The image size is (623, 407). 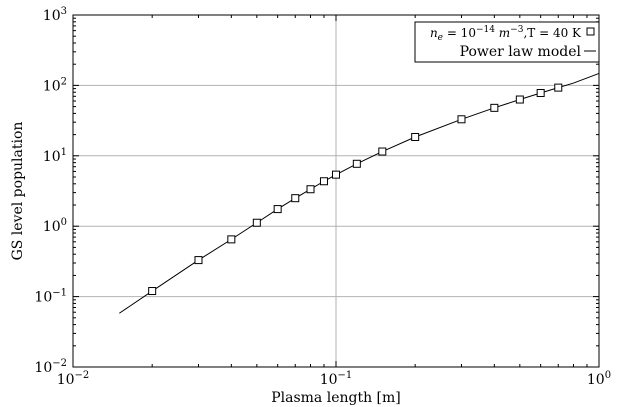 What do you see at coordinates (599, 379) in the screenshot?
I see `x-tick-label: 10⁰` at bounding box center [599, 379].